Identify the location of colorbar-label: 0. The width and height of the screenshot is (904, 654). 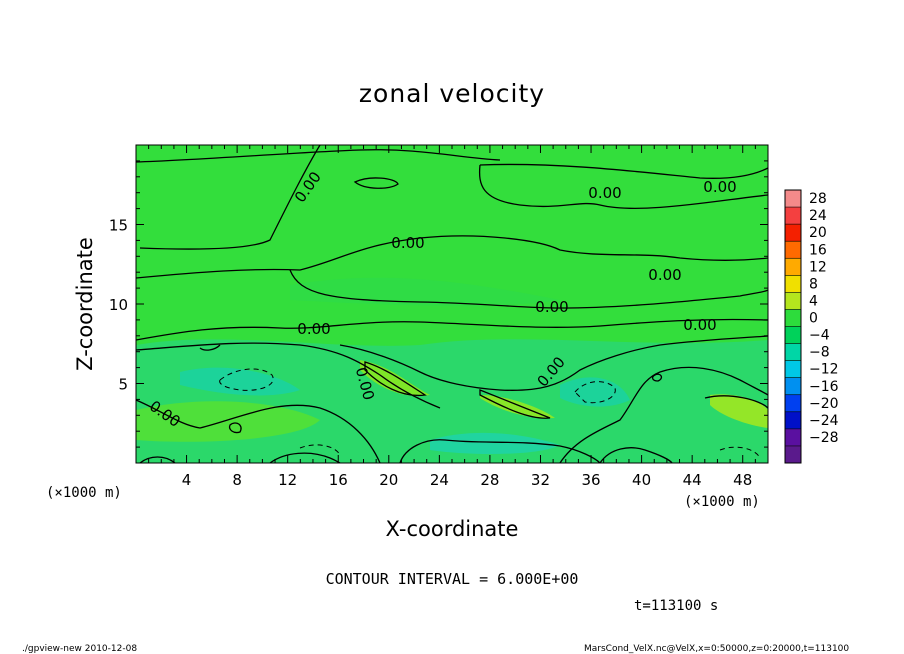
(813, 319).